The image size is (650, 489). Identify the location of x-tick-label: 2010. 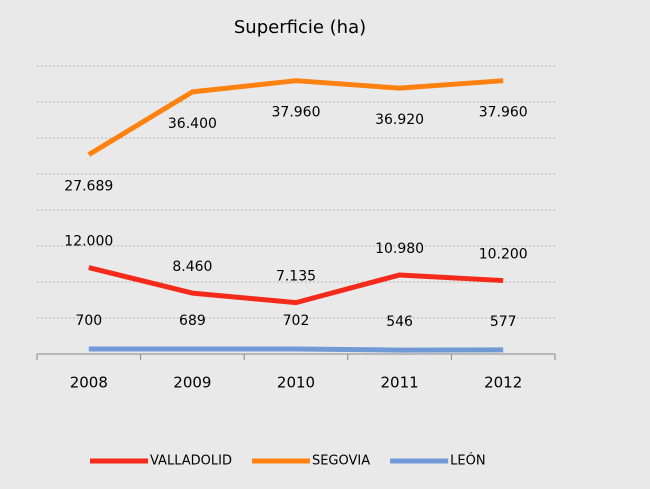
(296, 383).